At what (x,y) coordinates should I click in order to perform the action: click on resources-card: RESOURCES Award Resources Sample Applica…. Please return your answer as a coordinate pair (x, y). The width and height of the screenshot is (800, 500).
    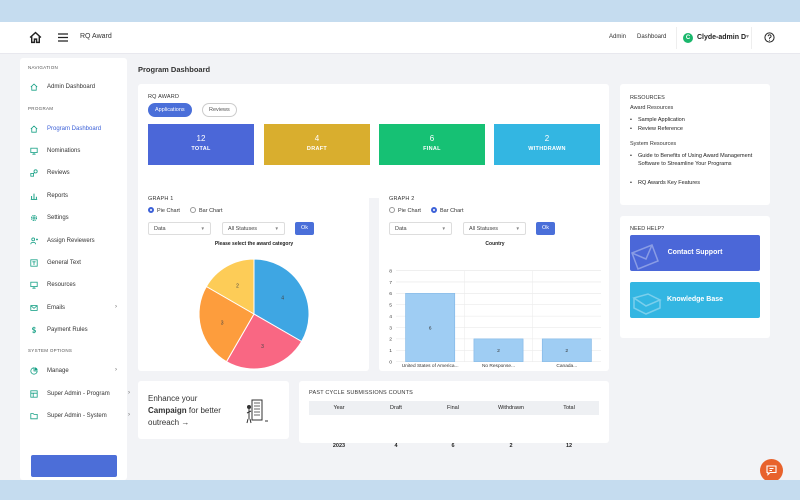
    Looking at the image, I should click on (695, 144).